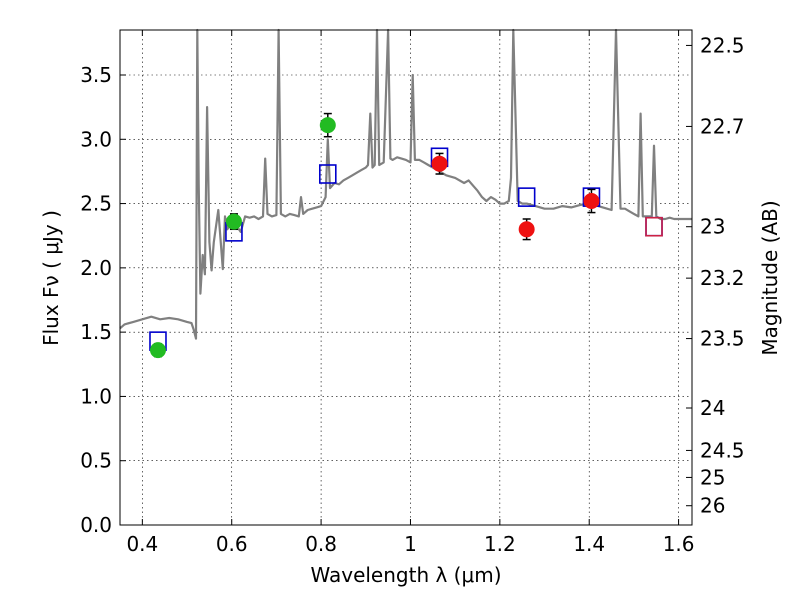 The height and width of the screenshot is (600, 800). What do you see at coordinates (96, 461) in the screenshot?
I see `y-tick-label: 0.5` at bounding box center [96, 461].